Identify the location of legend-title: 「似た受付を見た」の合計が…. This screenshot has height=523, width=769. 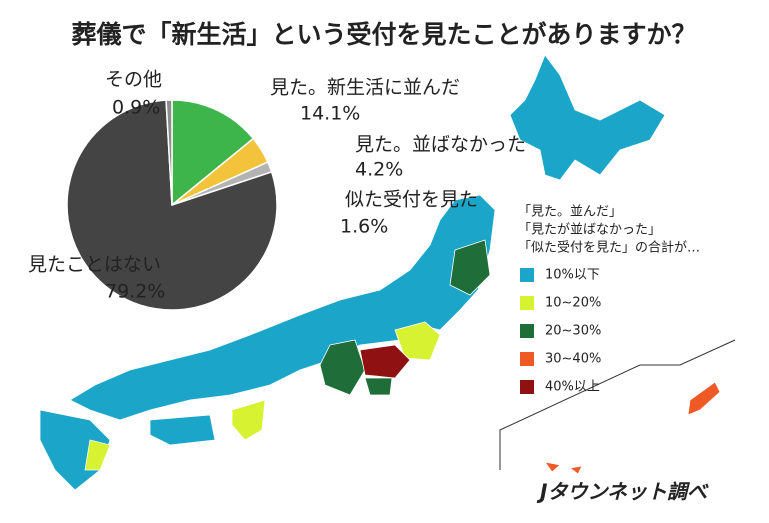
(609, 248).